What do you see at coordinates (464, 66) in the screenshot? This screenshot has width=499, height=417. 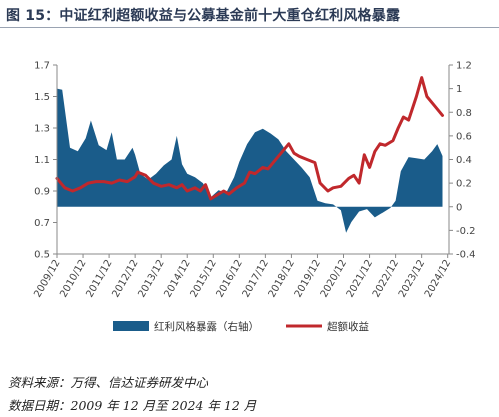 I see `right-tick-label: 1.2` at bounding box center [464, 66].